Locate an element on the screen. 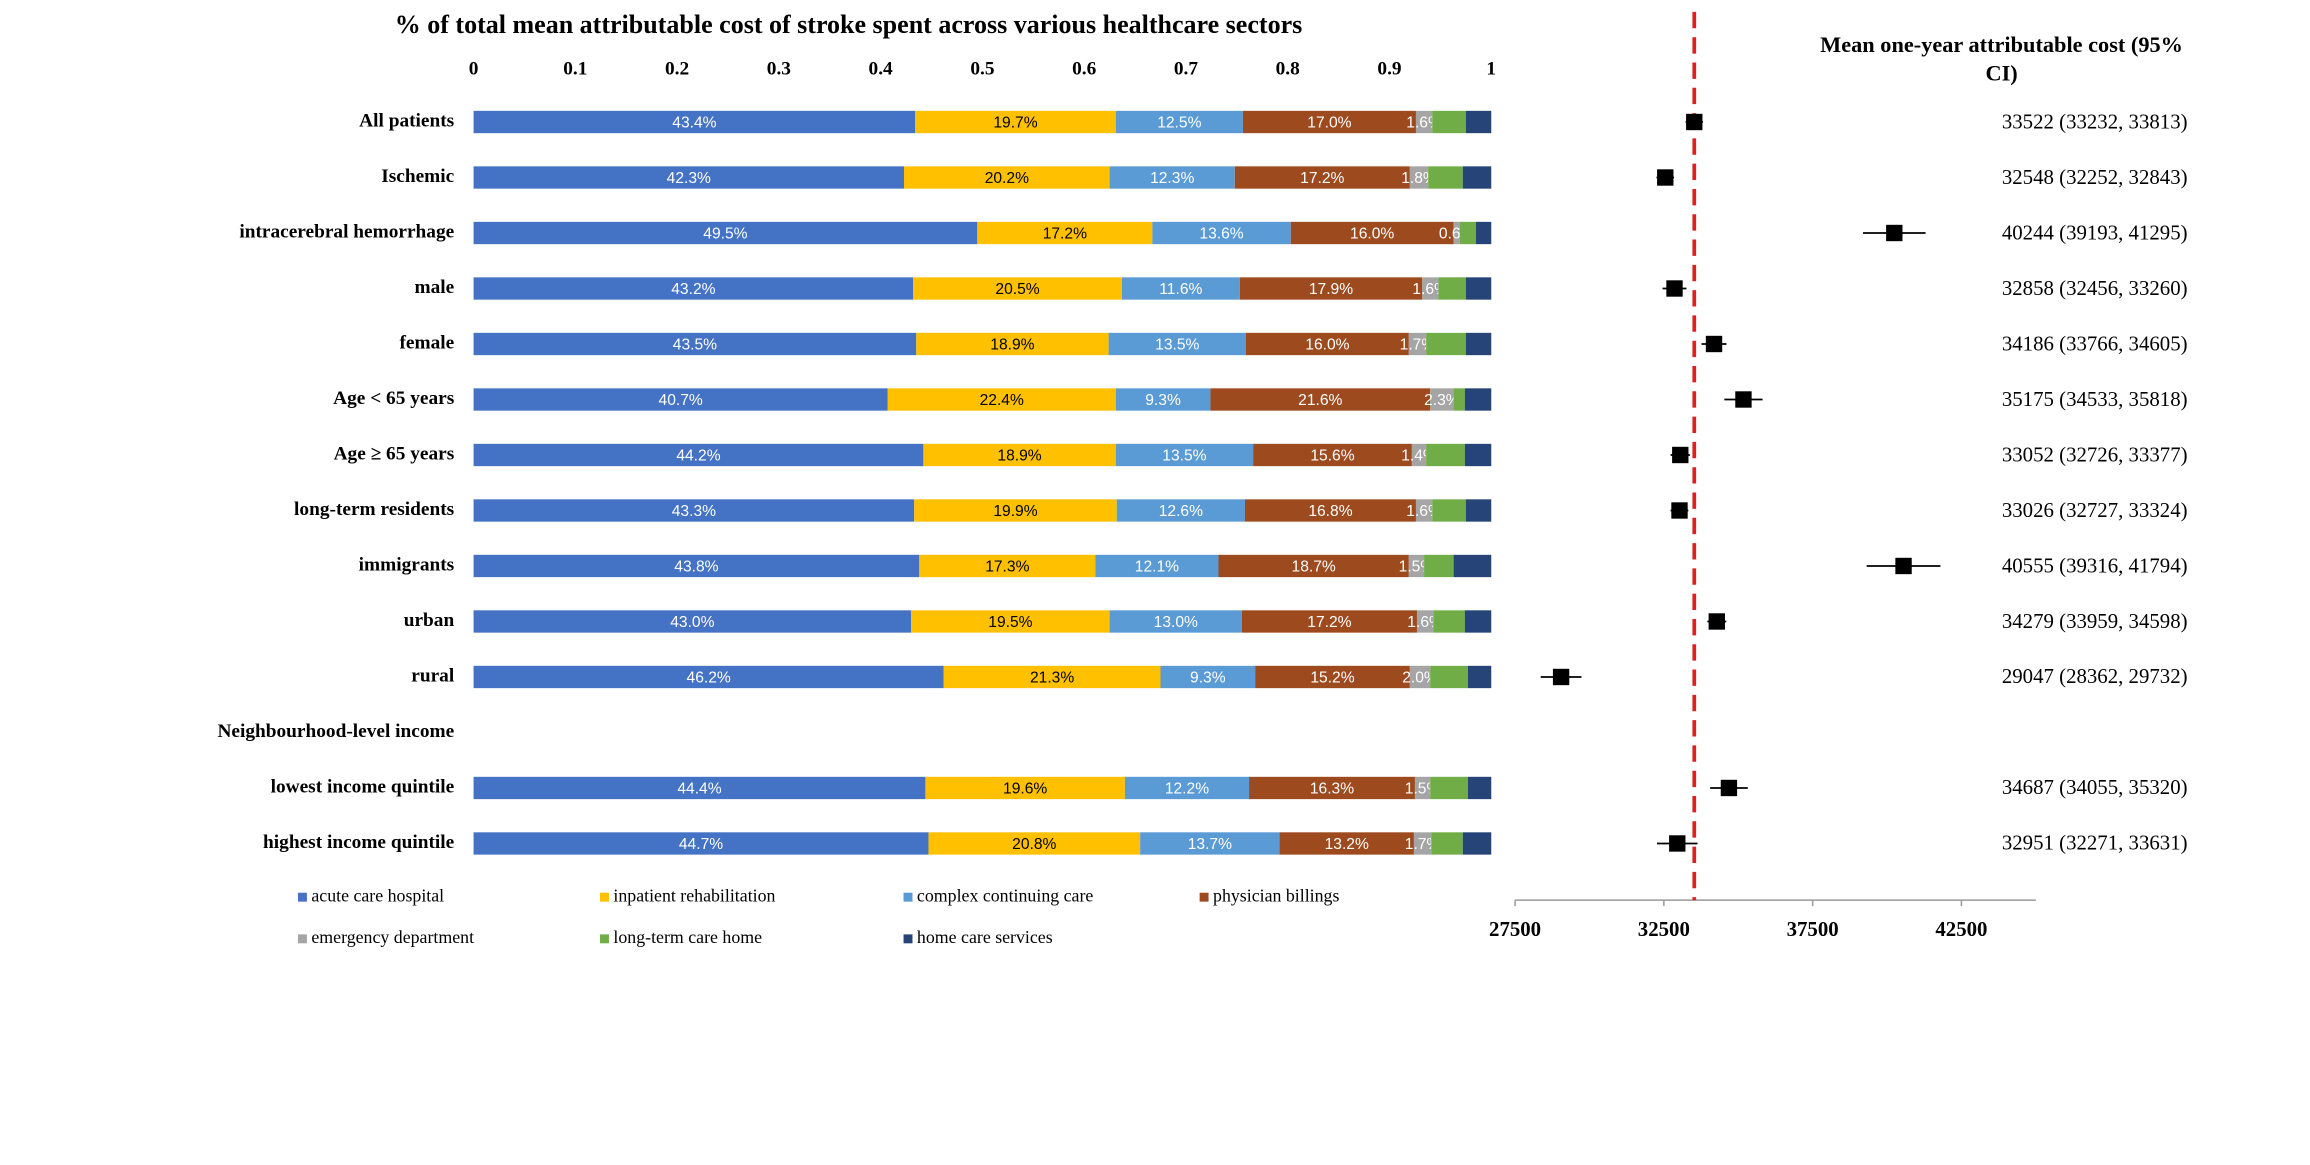  x-tick-label: 0.5 is located at coordinates (982, 68).